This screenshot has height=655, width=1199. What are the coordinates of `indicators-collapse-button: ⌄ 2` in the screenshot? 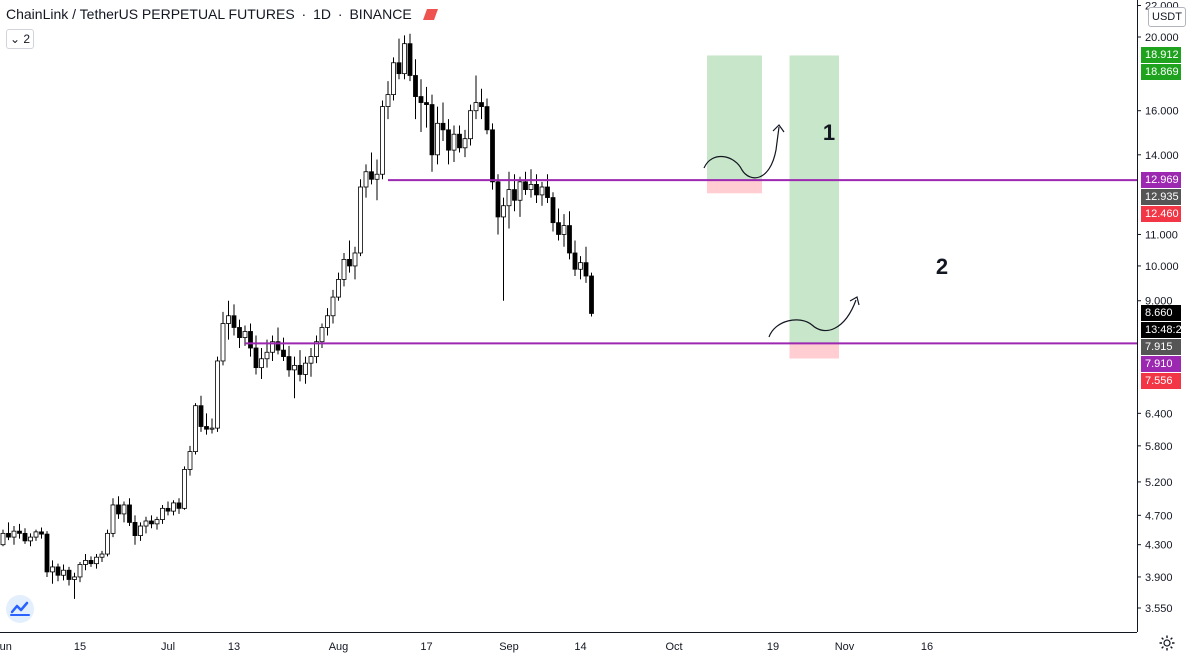 It's located at (20, 39).